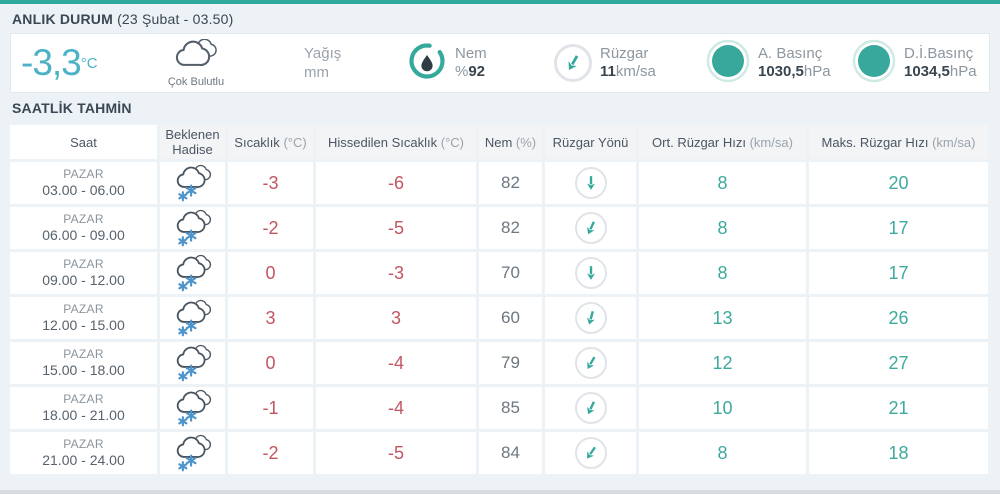  Describe the element at coordinates (83, 370) in the screenshot. I see `row-time-range: 15.00 - 18.00` at that location.